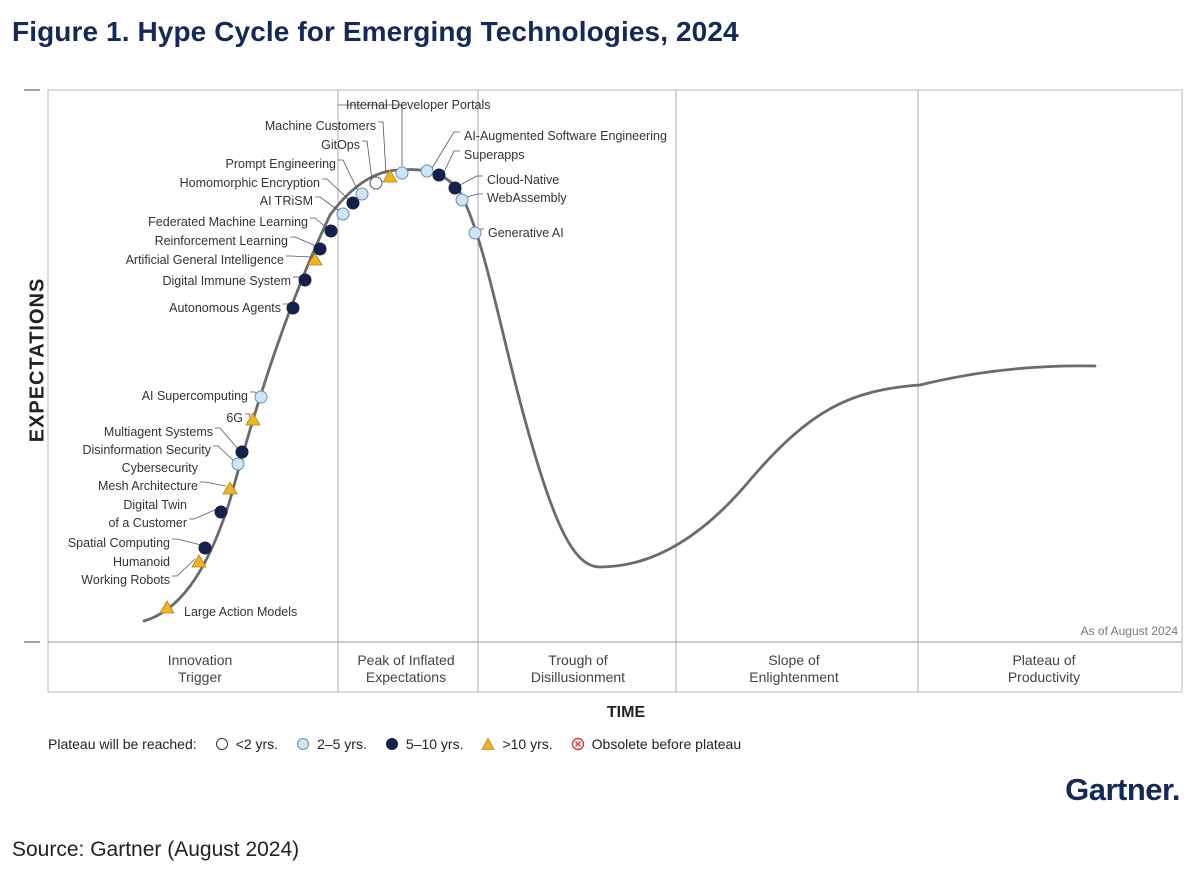  I want to click on legend-label: 5–10 yrs., so click(434, 744).